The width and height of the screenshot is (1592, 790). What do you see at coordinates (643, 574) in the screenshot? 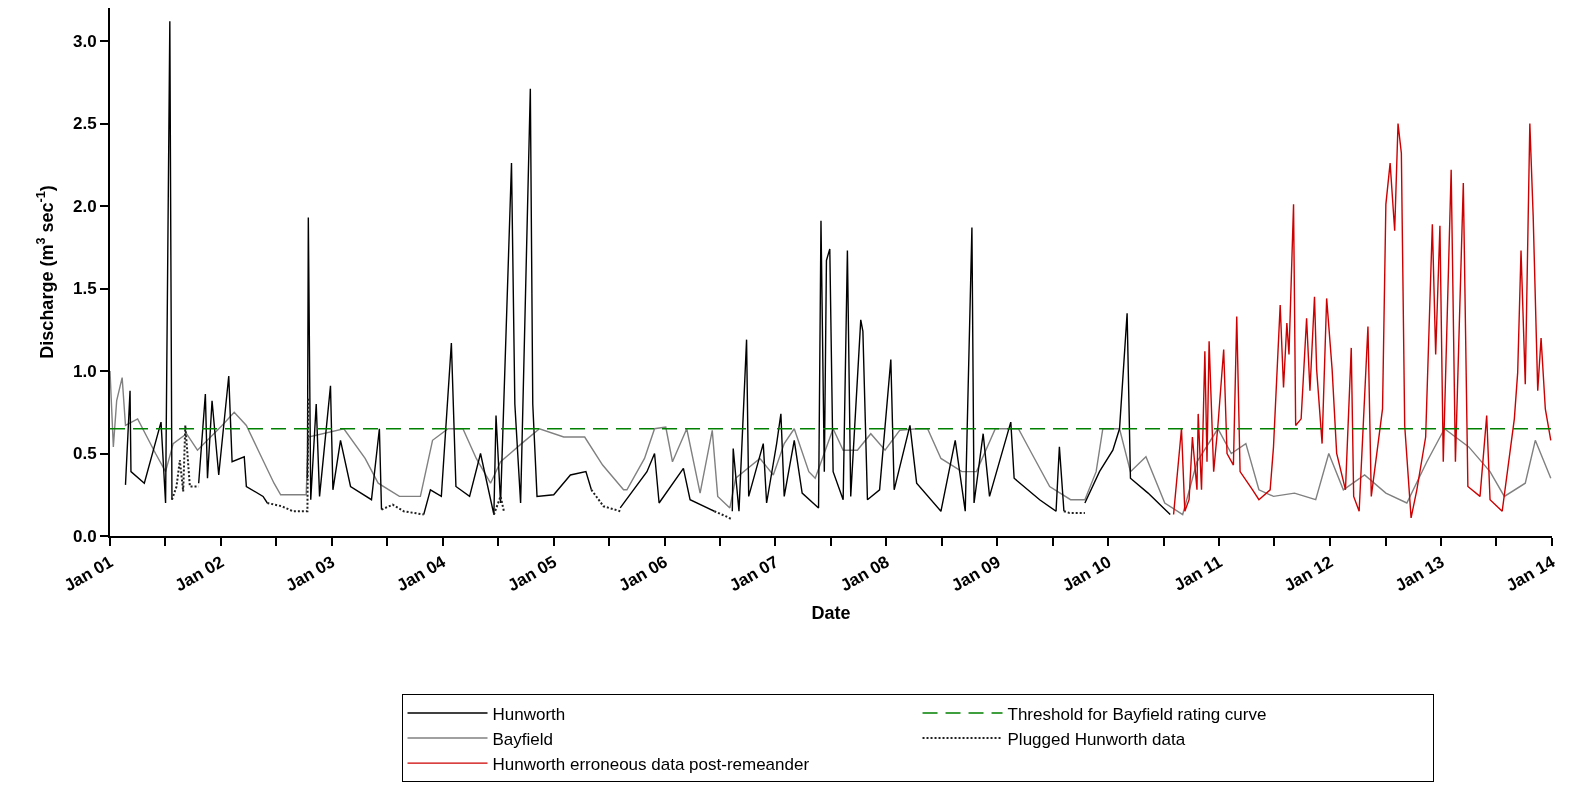
I see `x-tick-label: Jan 06` at bounding box center [643, 574].